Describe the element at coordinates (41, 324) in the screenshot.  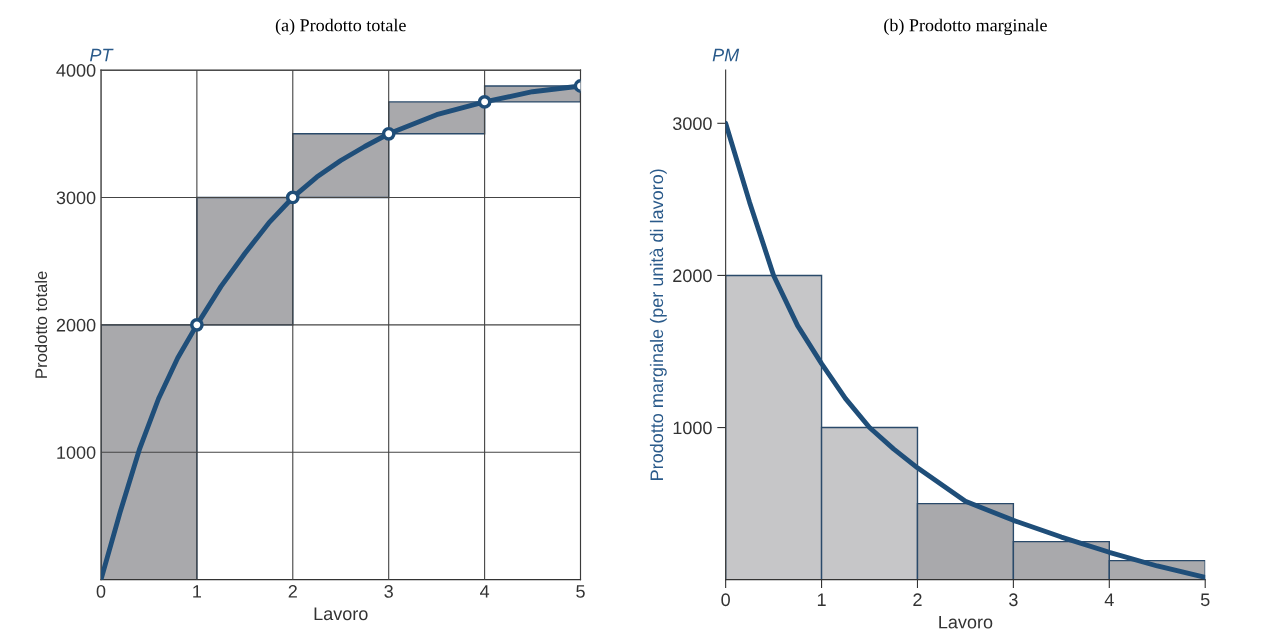
I see `y-axis-title: Prodotto totale` at that location.